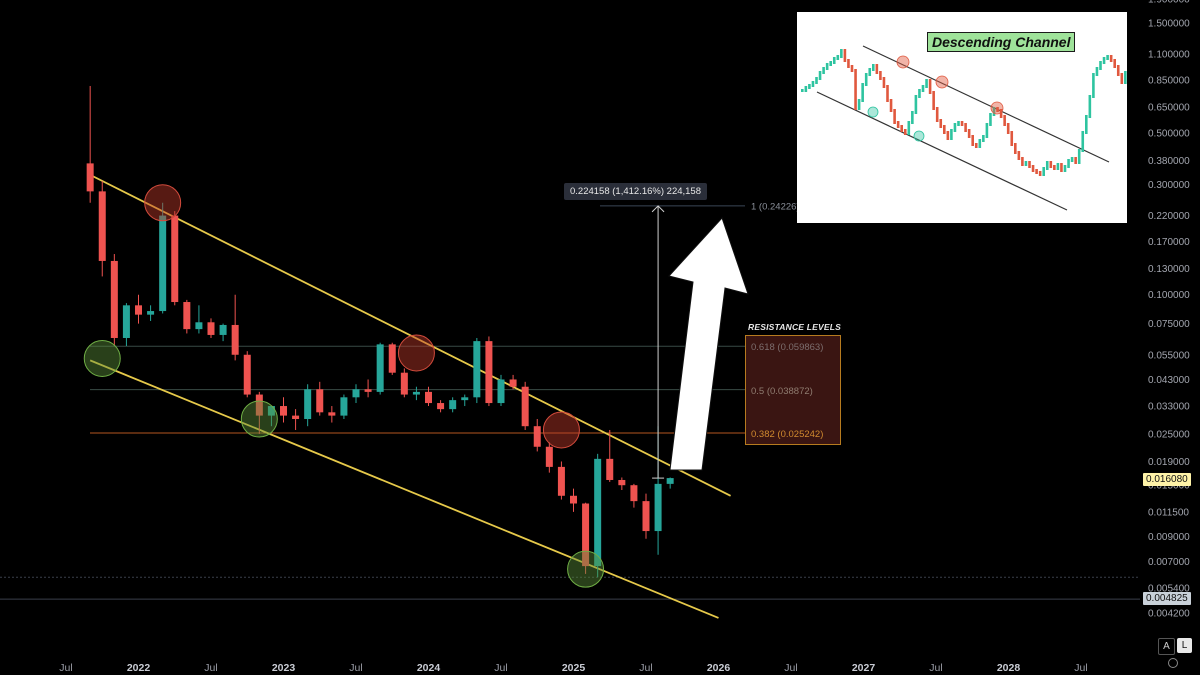 Image resolution: width=1200 pixels, height=675 pixels. What do you see at coordinates (873, 112) in the screenshot?
I see `inset-support-marker` at bounding box center [873, 112].